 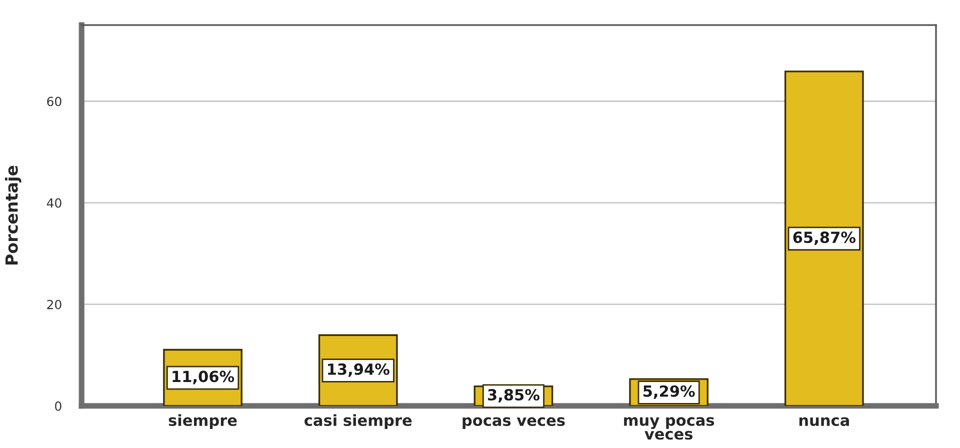 I want to click on data-label: 65,87%, so click(x=824, y=239).